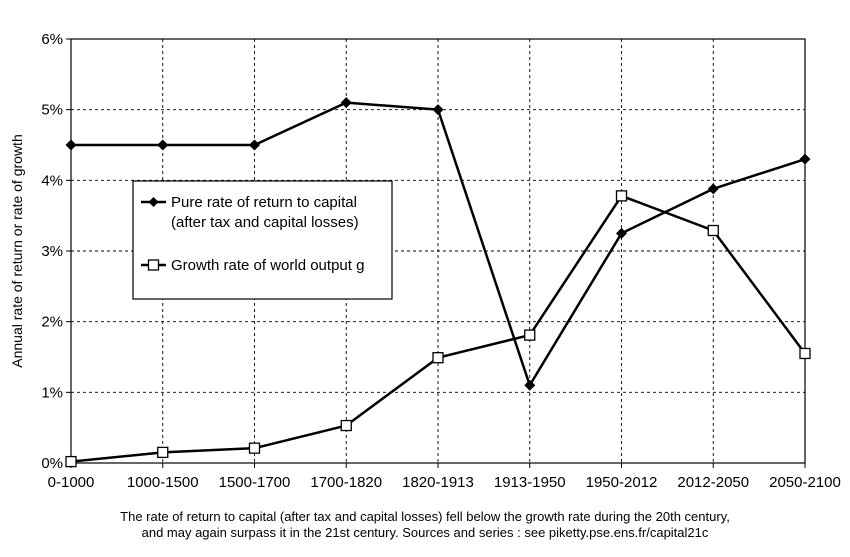  Describe the element at coordinates (622, 482) in the screenshot. I see `x-tick-label: 1950-2012` at that location.